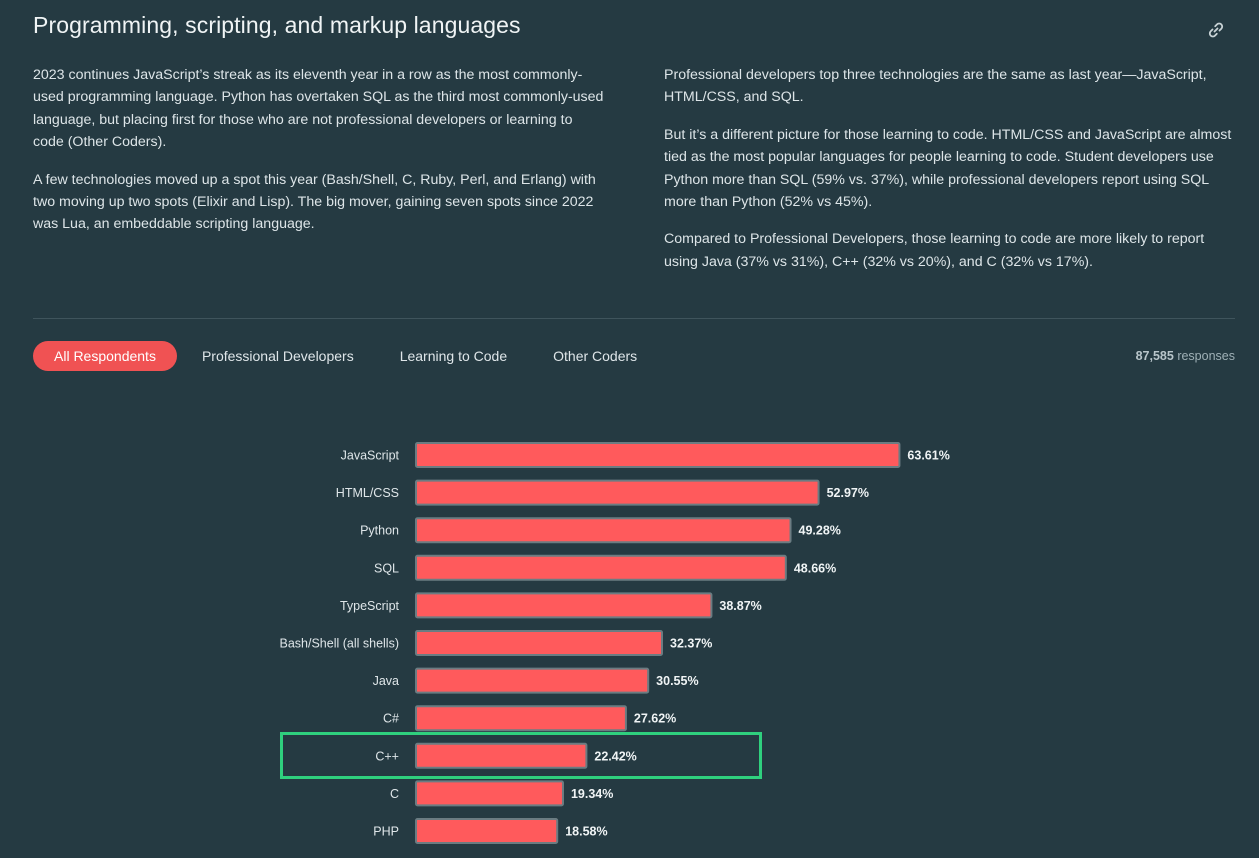  Describe the element at coordinates (634, 318) in the screenshot. I see `section-divider` at that location.